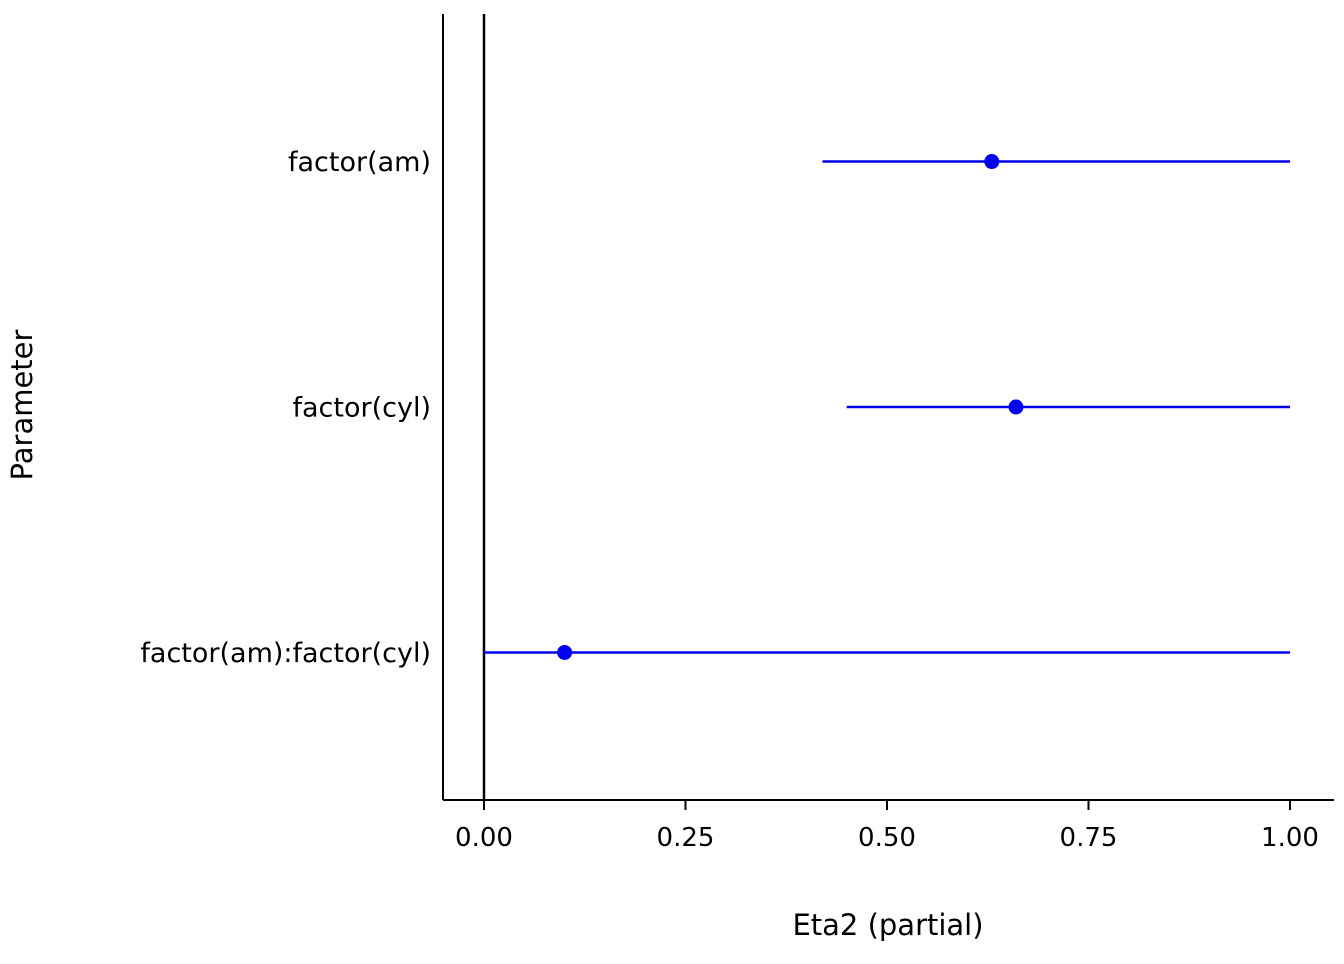  What do you see at coordinates (359, 162) in the screenshot?
I see `category-label: factor(am)` at bounding box center [359, 162].